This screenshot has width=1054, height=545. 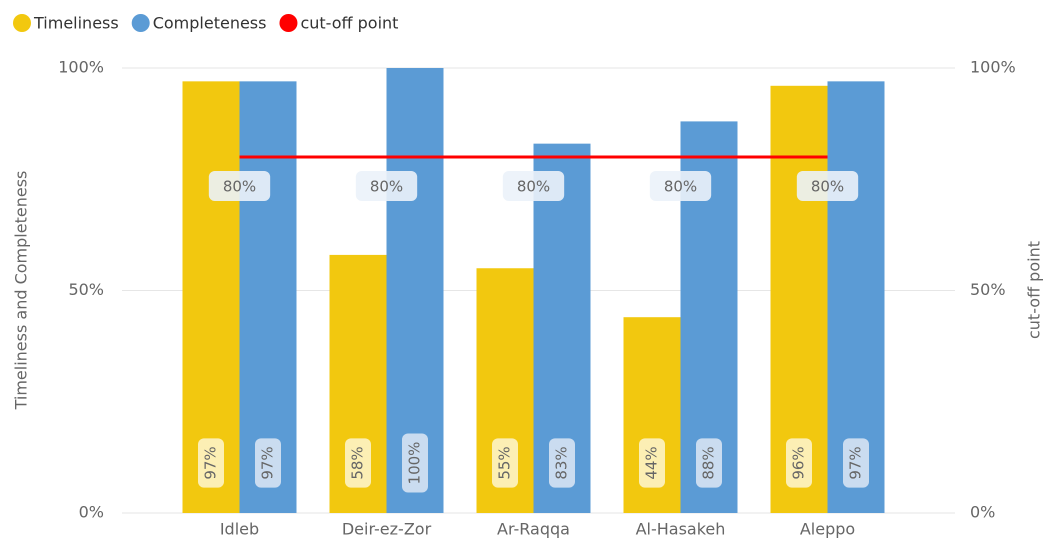 I want to click on x-tick-label: Al-Hasakeh, so click(x=681, y=529).